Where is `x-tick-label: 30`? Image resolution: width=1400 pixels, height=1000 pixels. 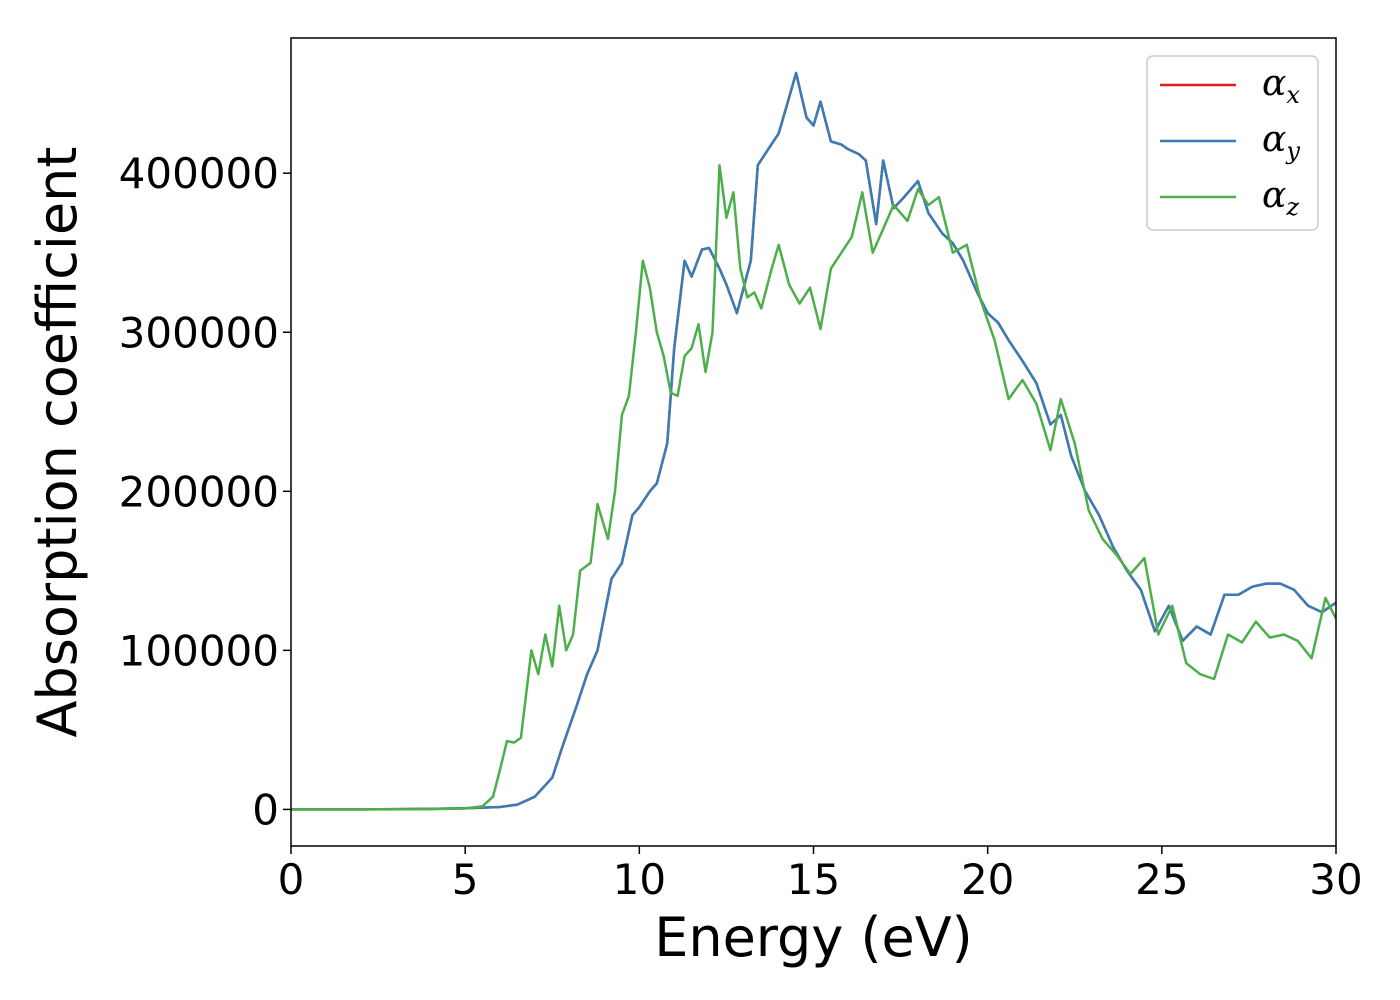 x-tick-label: 30 is located at coordinates (1335, 879).